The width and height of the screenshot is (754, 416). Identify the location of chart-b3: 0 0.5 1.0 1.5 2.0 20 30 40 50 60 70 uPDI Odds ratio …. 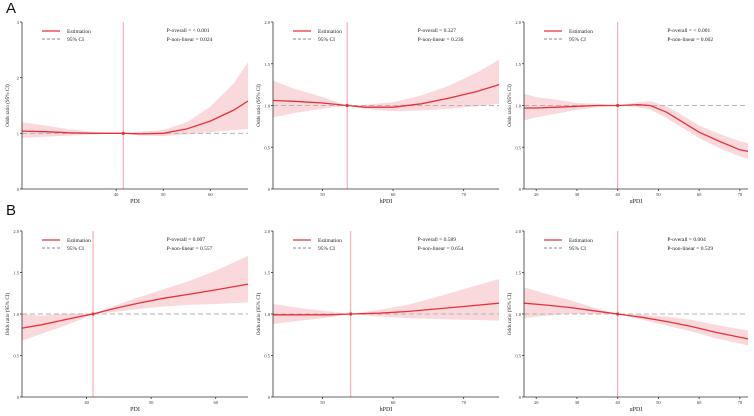
(627, 321).